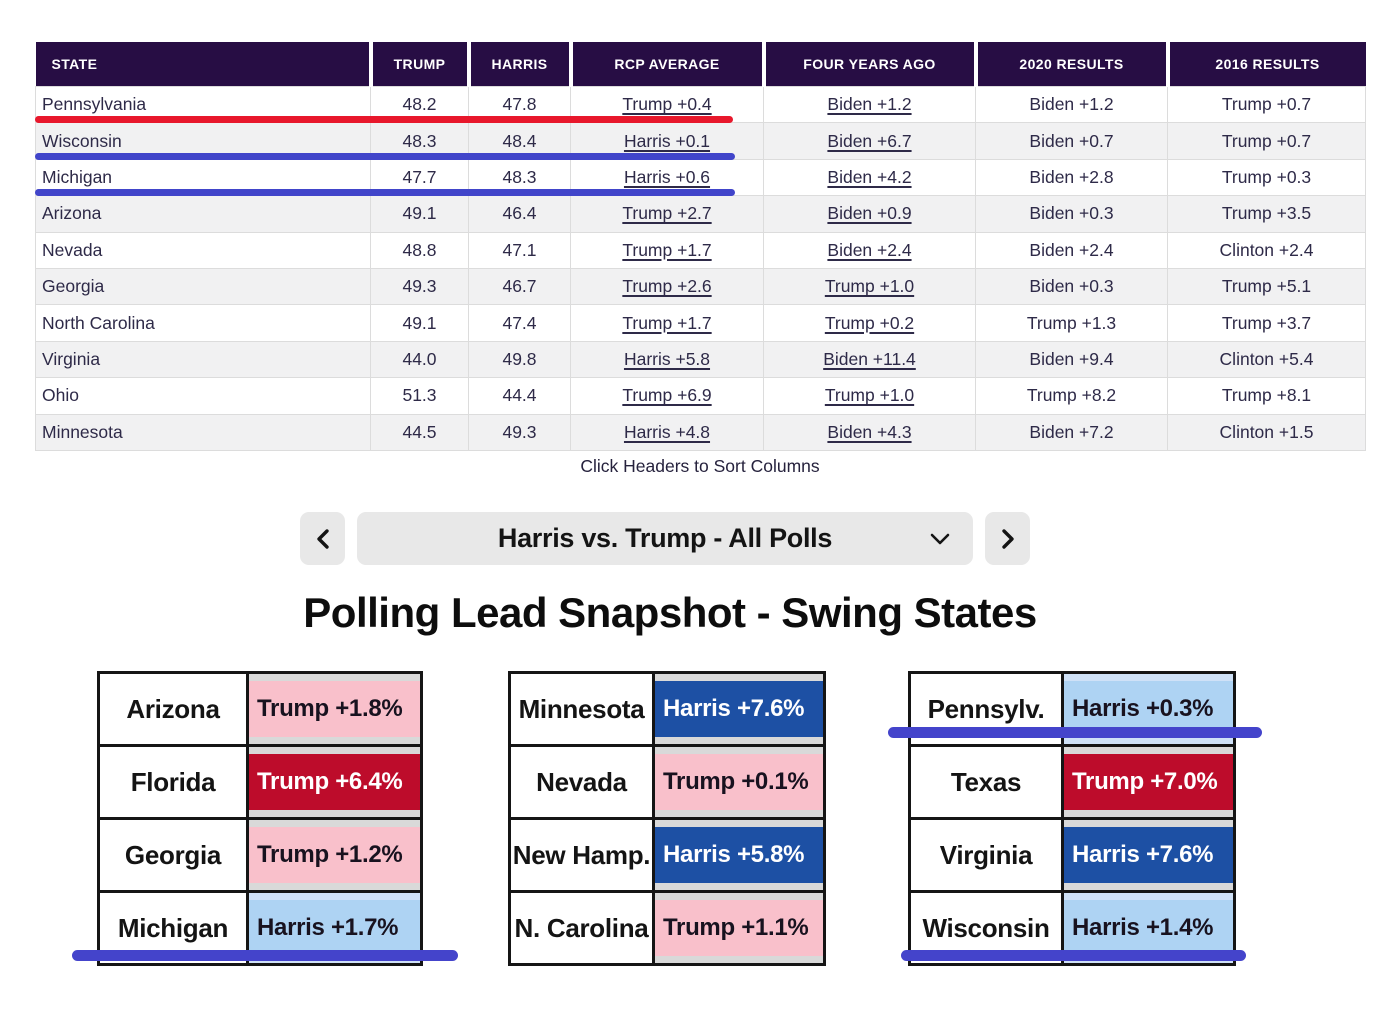 Image resolution: width=1400 pixels, height=1036 pixels. What do you see at coordinates (940, 539) in the screenshot?
I see `chevron-down-icon` at bounding box center [940, 539].